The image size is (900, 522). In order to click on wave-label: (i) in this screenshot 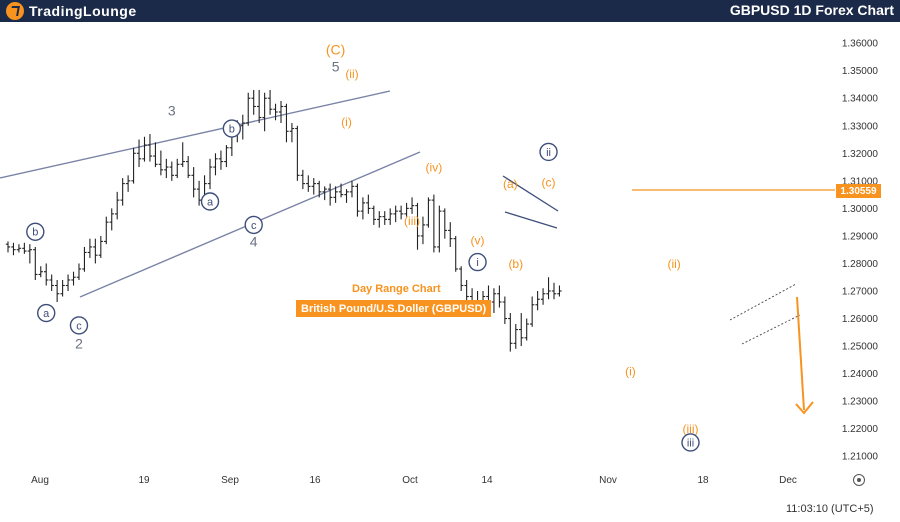, I will do `click(346, 122)`.